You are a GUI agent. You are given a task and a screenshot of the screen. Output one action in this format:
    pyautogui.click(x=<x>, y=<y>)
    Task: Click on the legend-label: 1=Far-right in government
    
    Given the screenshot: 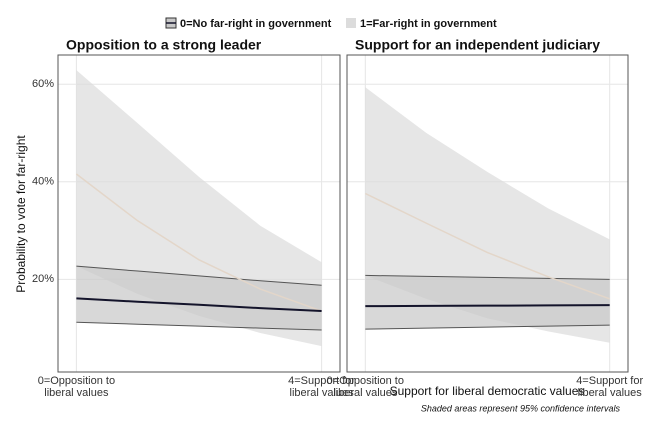 What is the action you would take?
    pyautogui.click(x=428, y=24)
    